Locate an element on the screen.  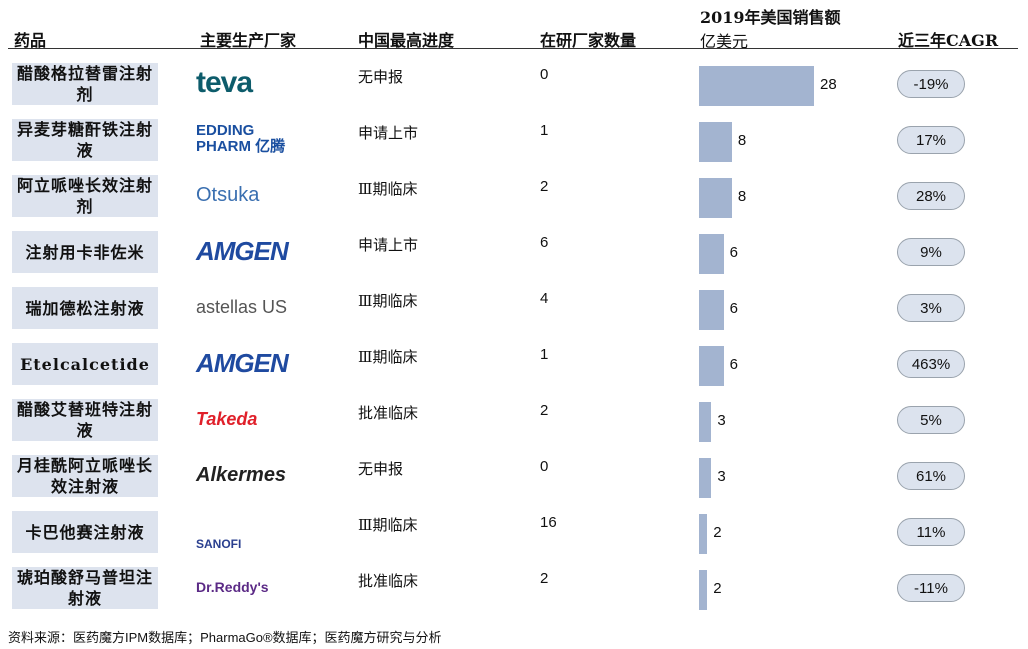
header: 2019年美国销售额 is located at coordinates (770, 17).